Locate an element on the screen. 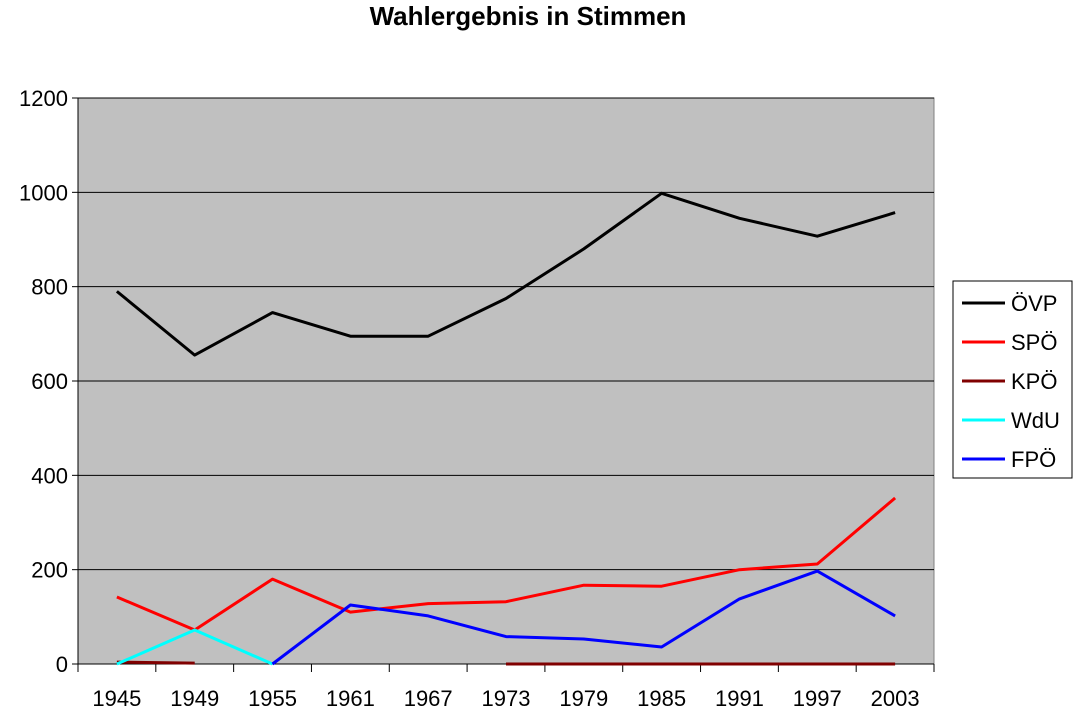  y-tick-label: 600 is located at coordinates (49, 381).